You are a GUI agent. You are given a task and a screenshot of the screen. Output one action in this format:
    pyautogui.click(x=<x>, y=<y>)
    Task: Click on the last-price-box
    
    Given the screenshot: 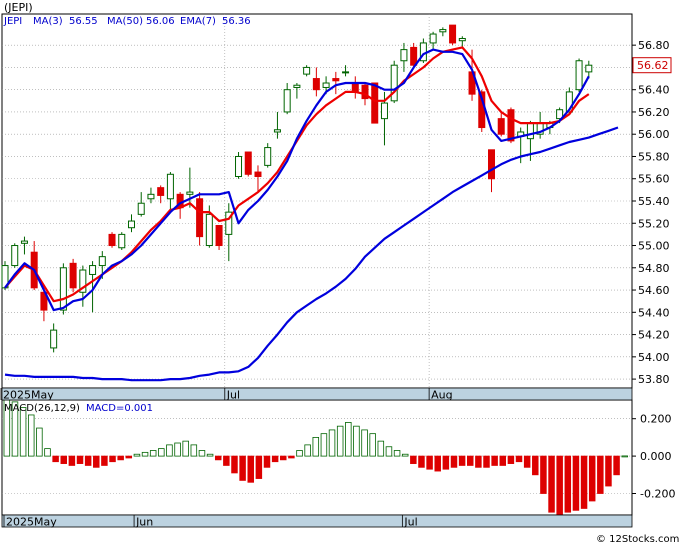 What is the action you would take?
    pyautogui.click(x=652, y=65)
    